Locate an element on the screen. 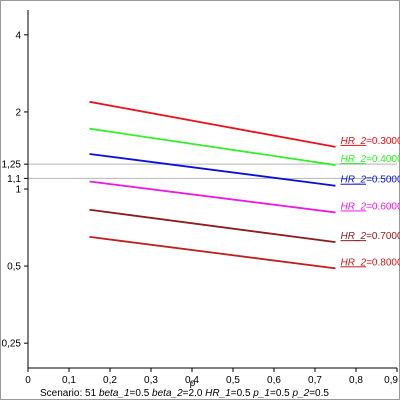  series-label-1: HR_2=0.4000 is located at coordinates (370, 159).